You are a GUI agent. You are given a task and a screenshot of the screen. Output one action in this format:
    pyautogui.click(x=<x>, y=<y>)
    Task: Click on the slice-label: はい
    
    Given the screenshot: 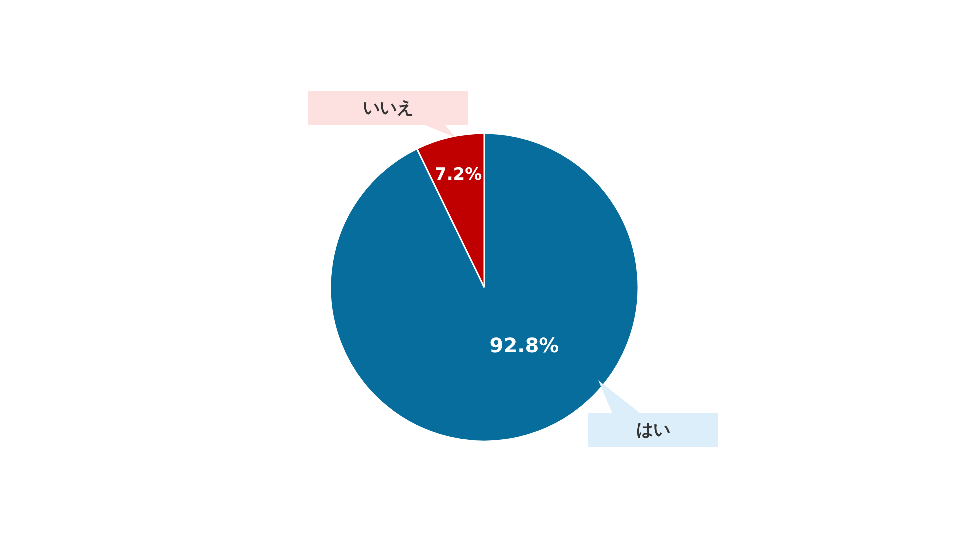 What is the action you would take?
    pyautogui.click(x=653, y=430)
    